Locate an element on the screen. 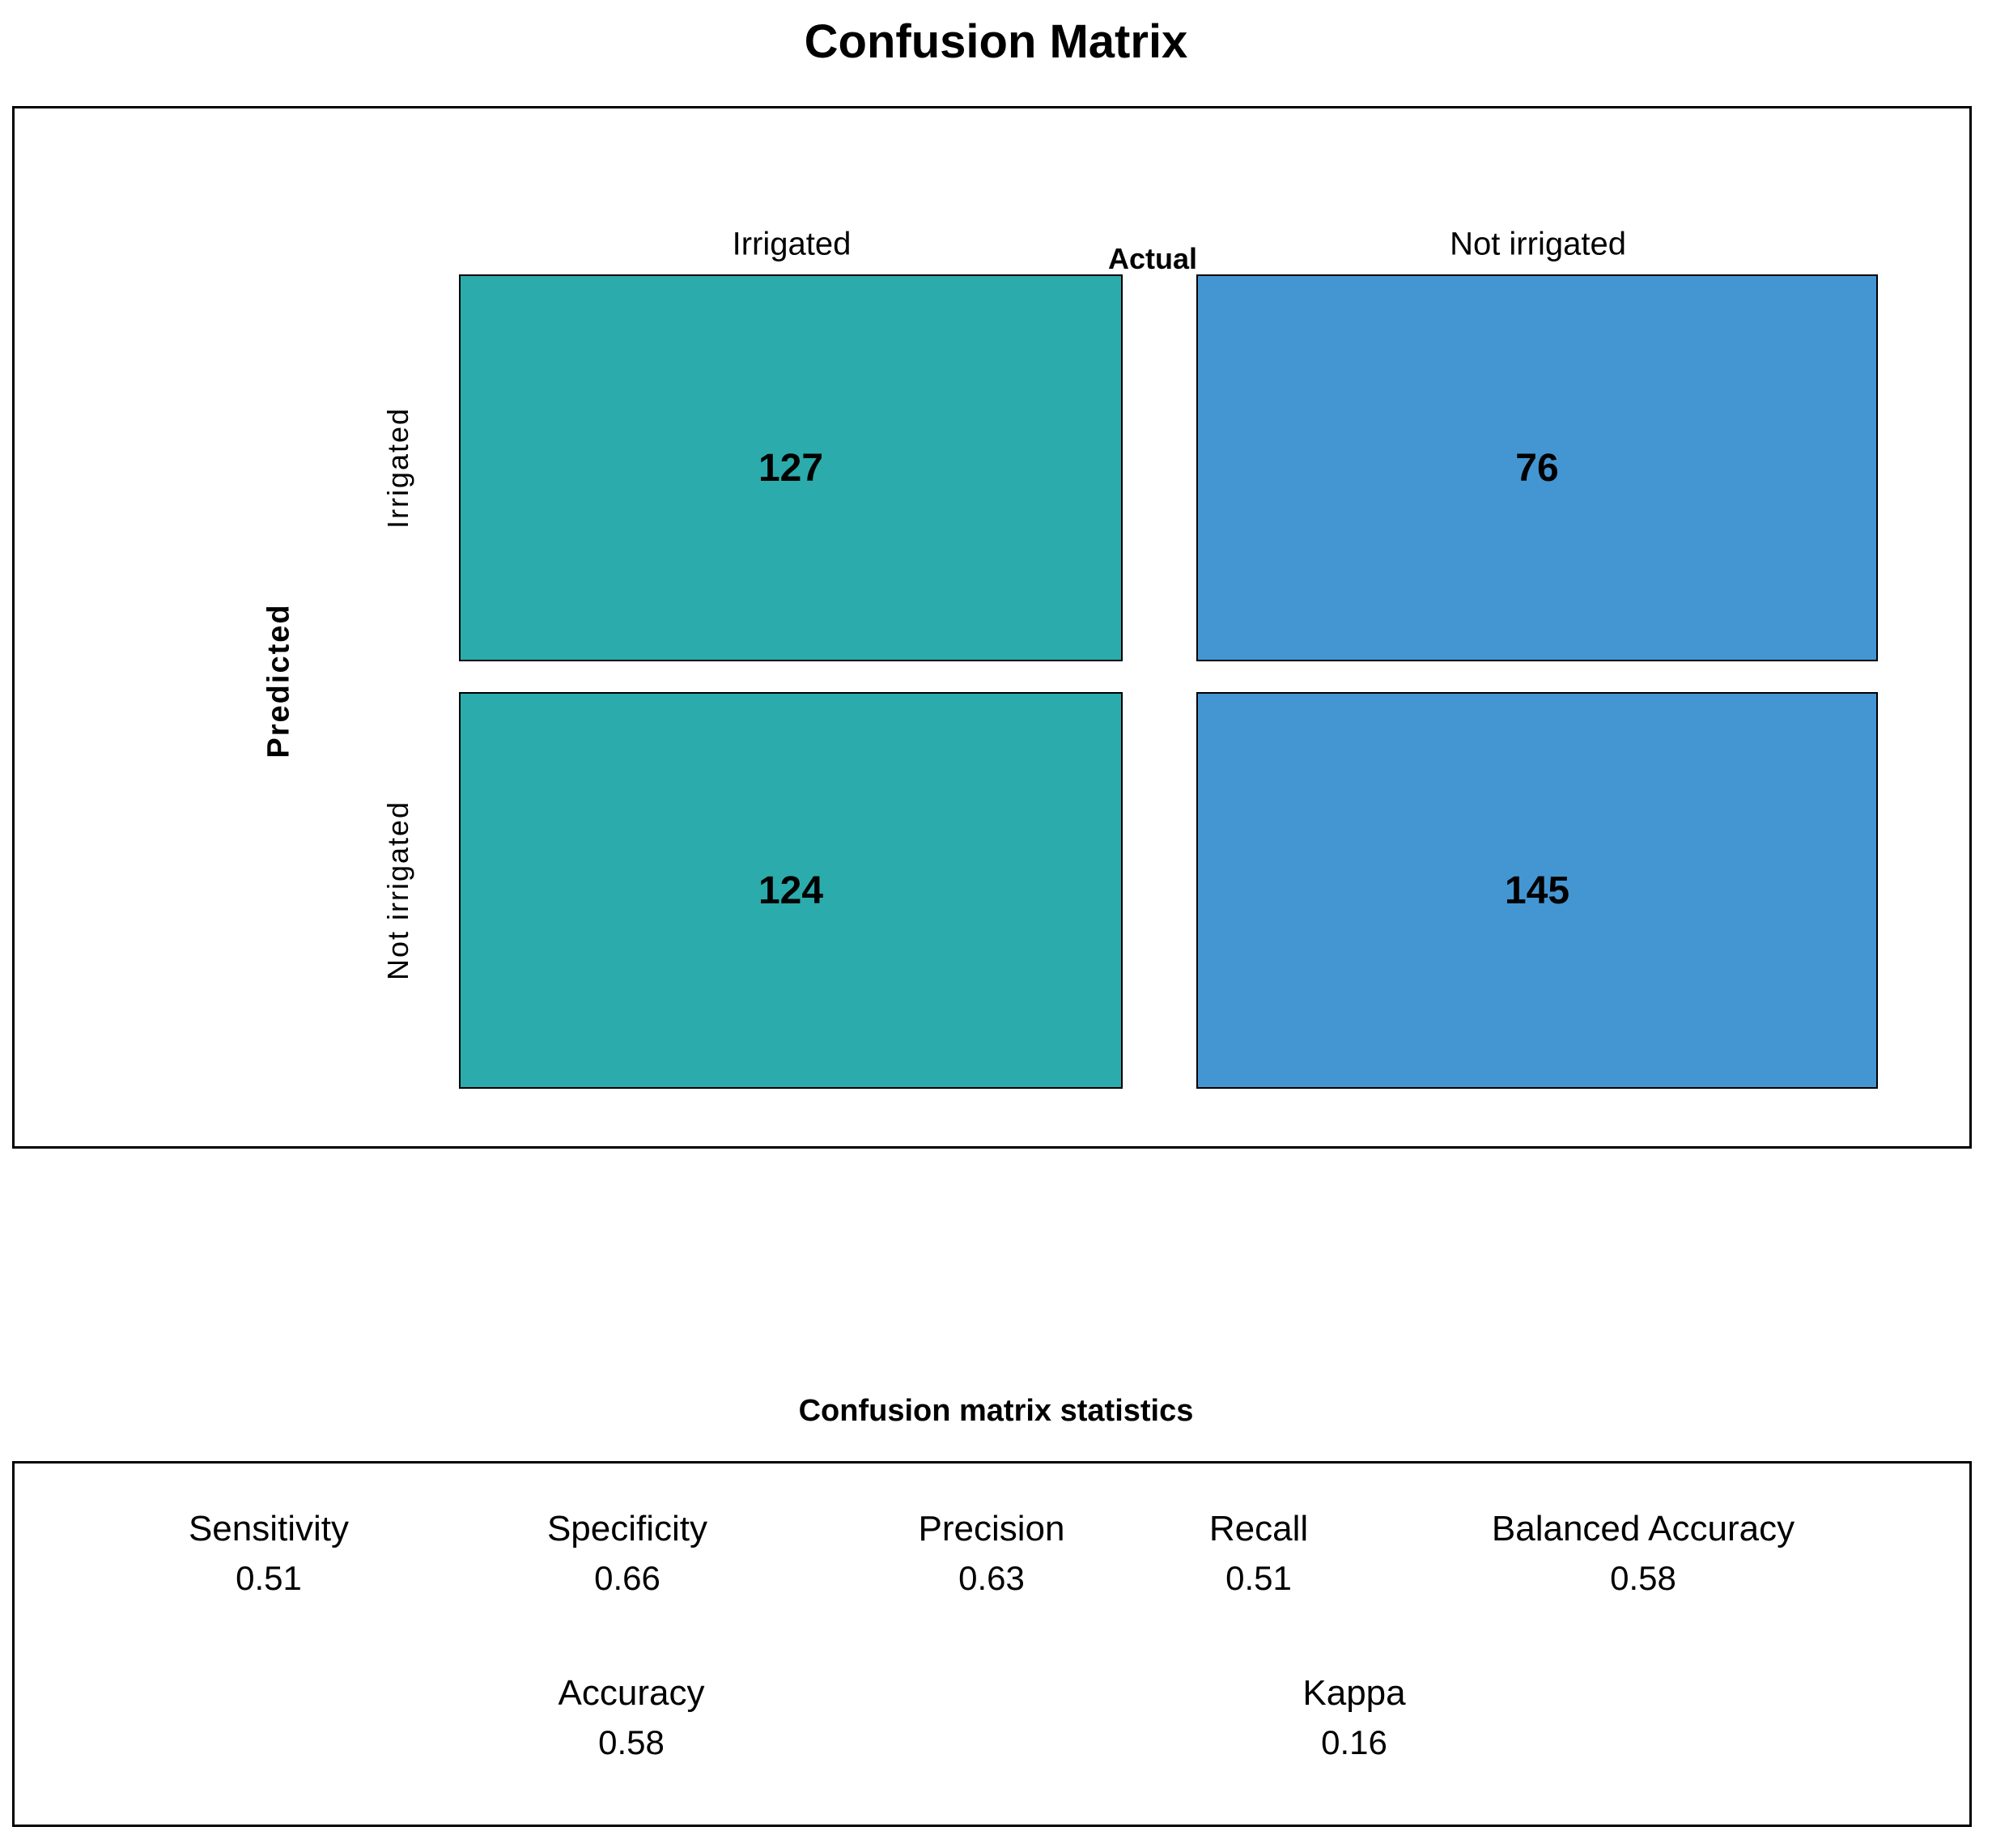  matrix-cell-false-positive: 76 is located at coordinates (1537, 468).